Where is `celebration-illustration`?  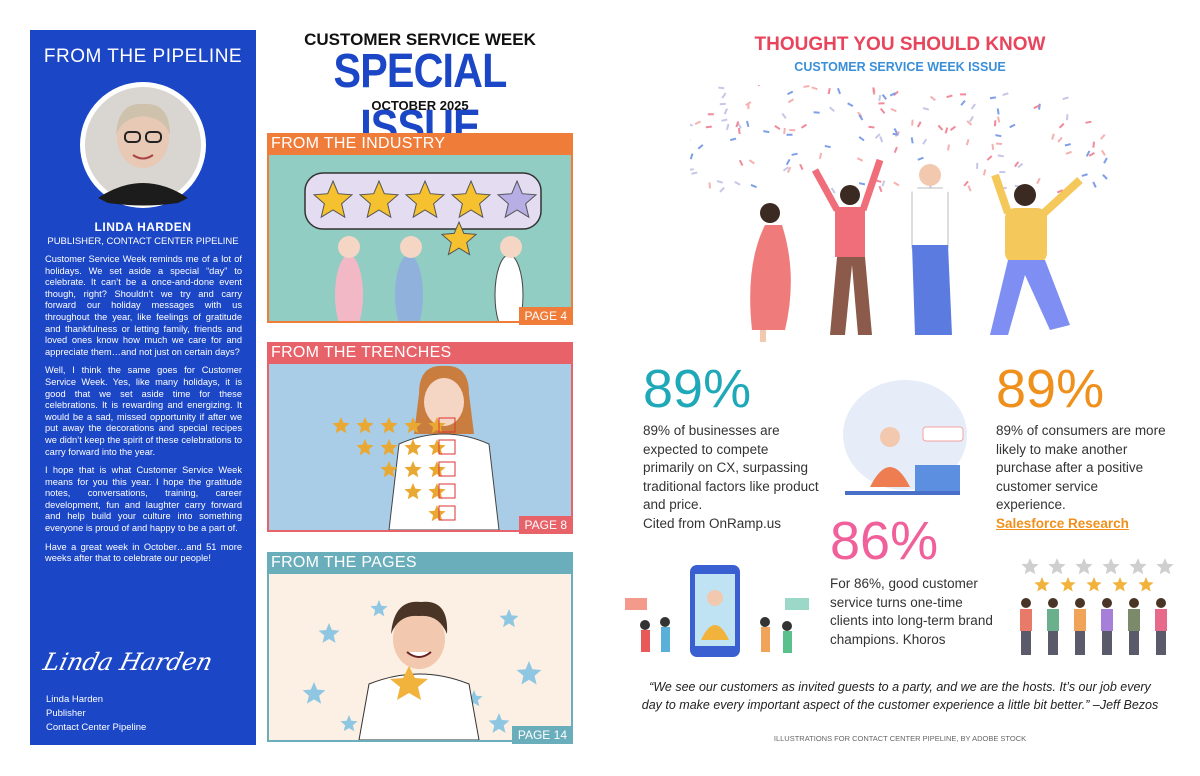
celebration-illustration is located at coordinates (899, 213).